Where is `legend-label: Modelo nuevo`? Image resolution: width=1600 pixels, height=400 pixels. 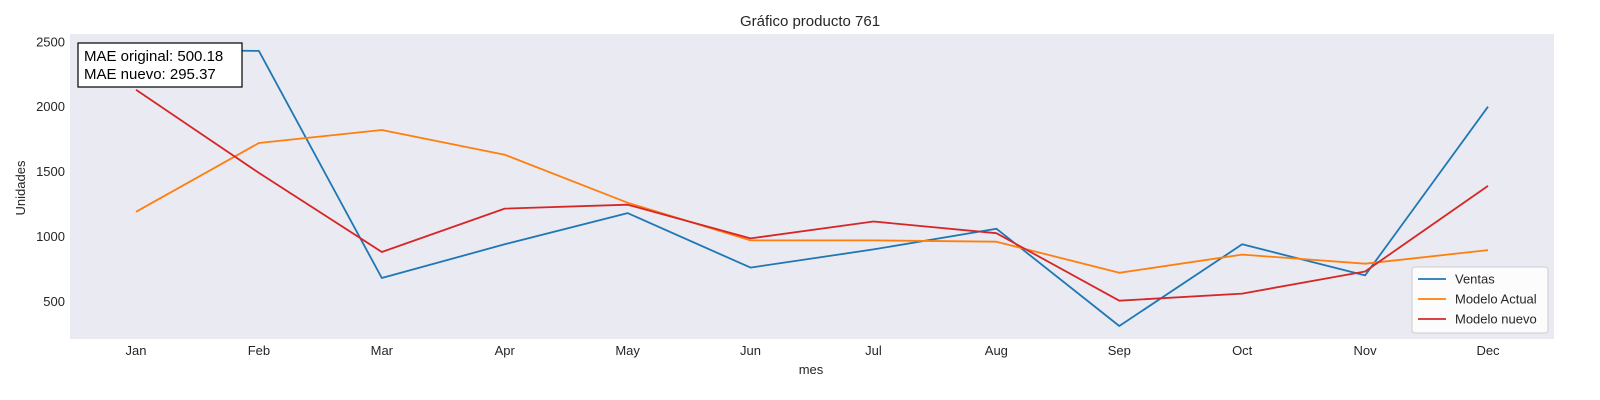
legend-label: Modelo nuevo is located at coordinates (1496, 319).